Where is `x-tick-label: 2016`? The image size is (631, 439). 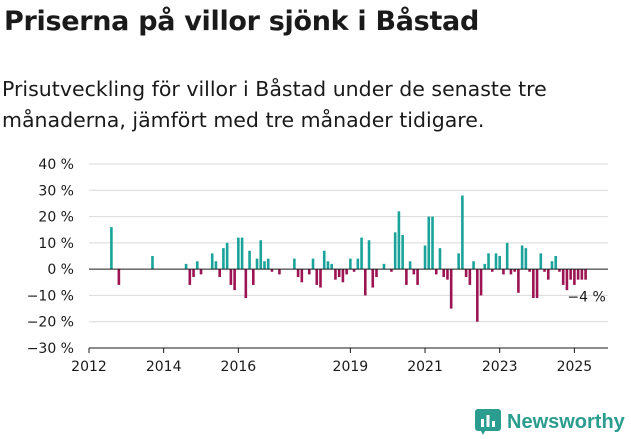 x-tick-label: 2016 is located at coordinates (239, 367).